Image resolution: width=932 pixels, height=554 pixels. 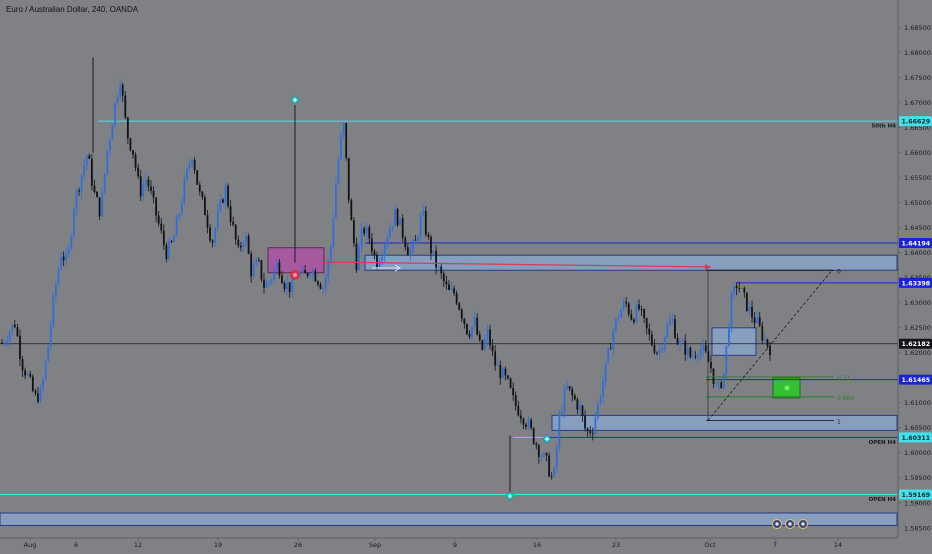 I want to click on x-tick-label: 12, so click(x=138, y=545).